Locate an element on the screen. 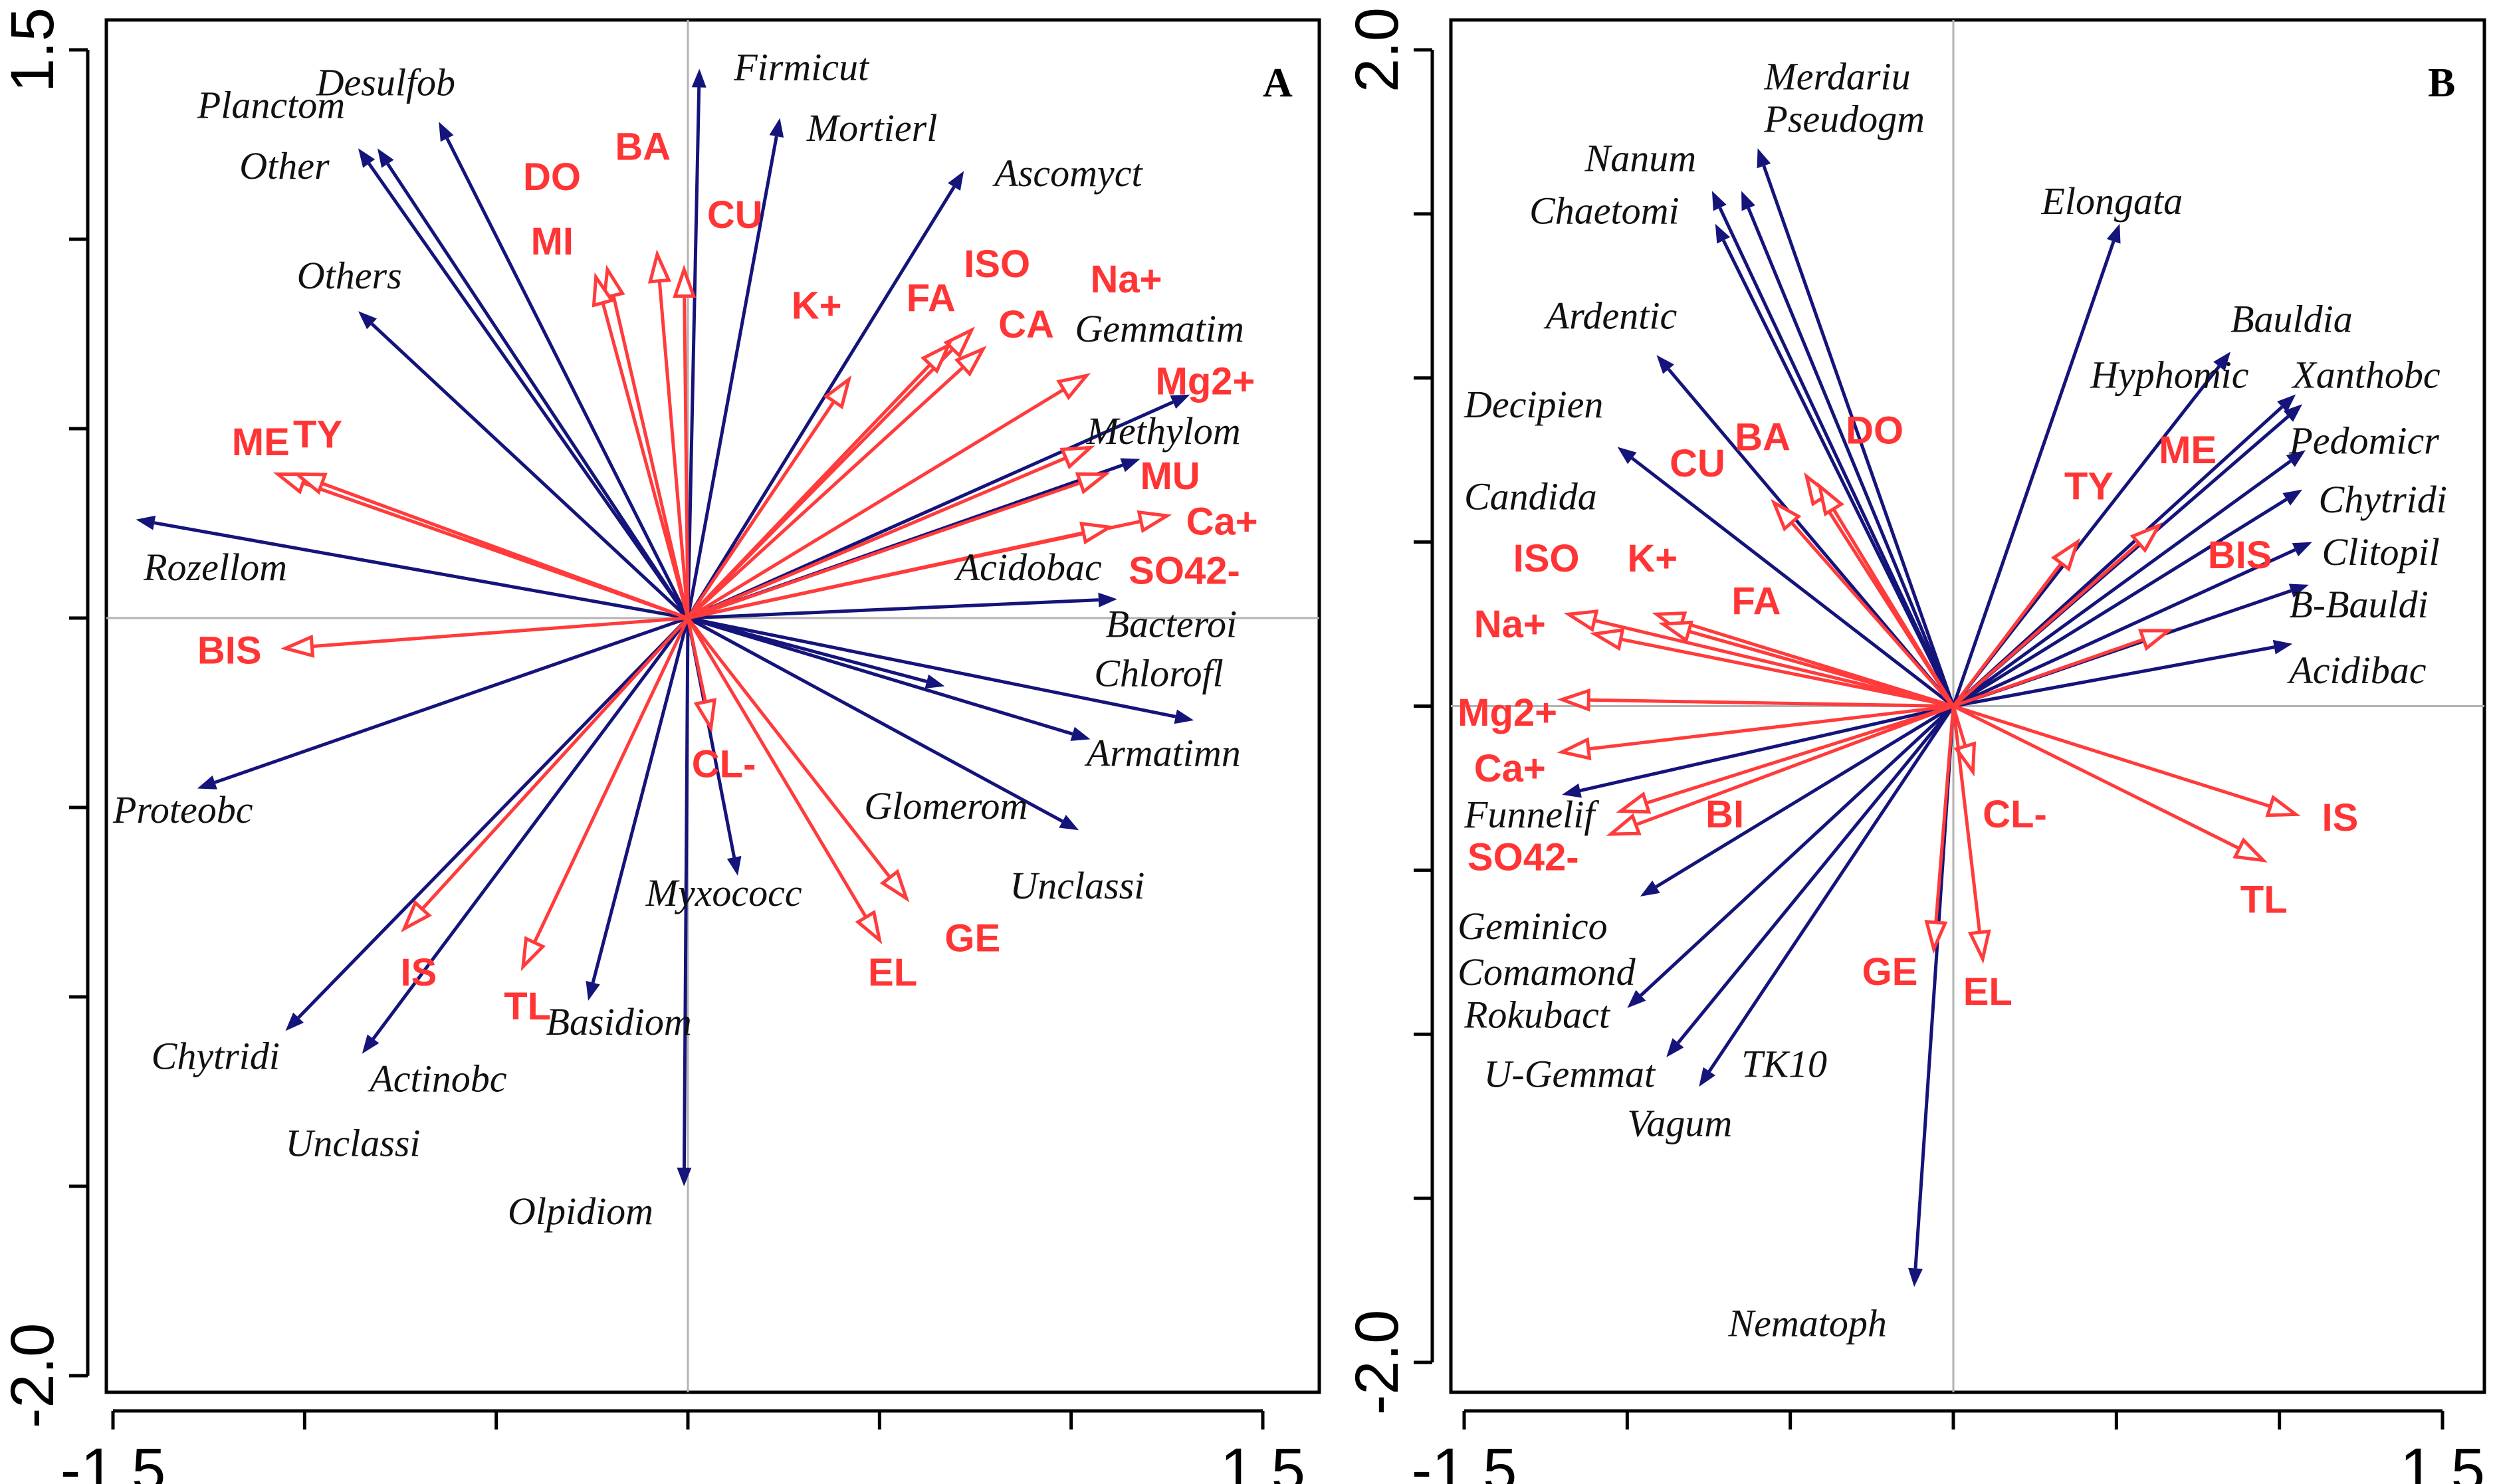  env-vector-me is located at coordinates (2057, 615).